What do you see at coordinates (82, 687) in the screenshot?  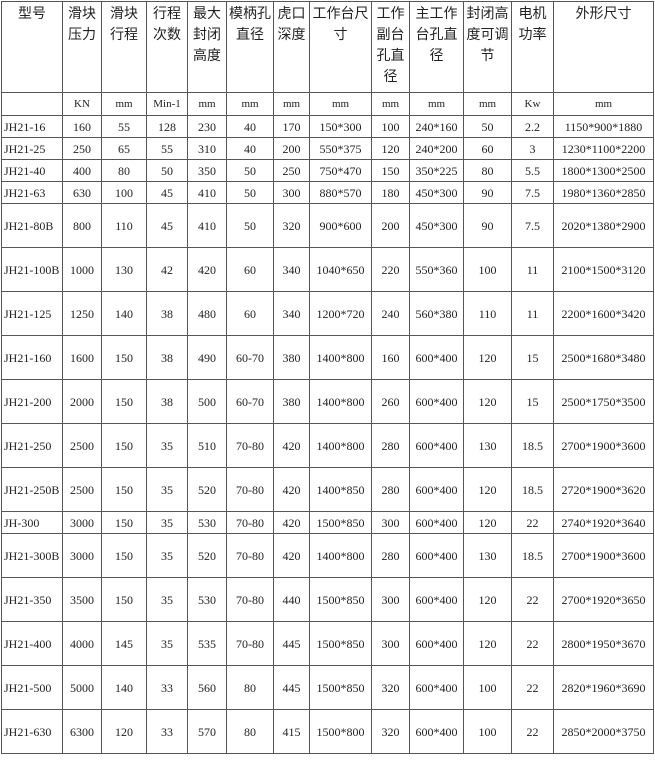 I see `data-cell: 5000` at bounding box center [82, 687].